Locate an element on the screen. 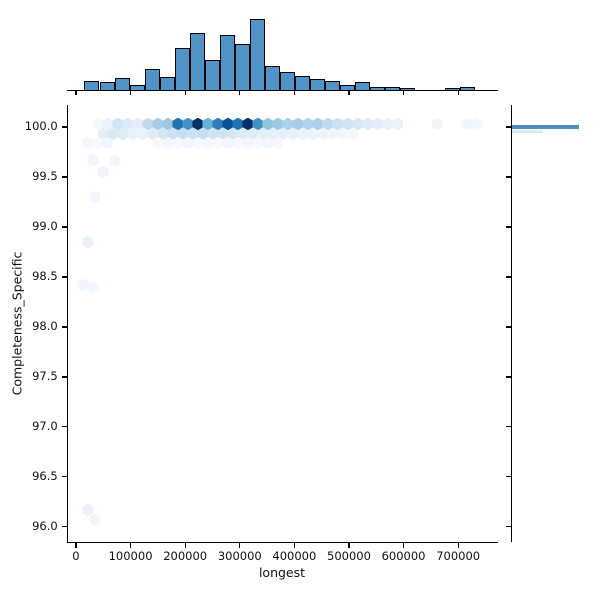 This screenshot has width=600, height=600. x-tick-label: 100000 is located at coordinates (130, 555).